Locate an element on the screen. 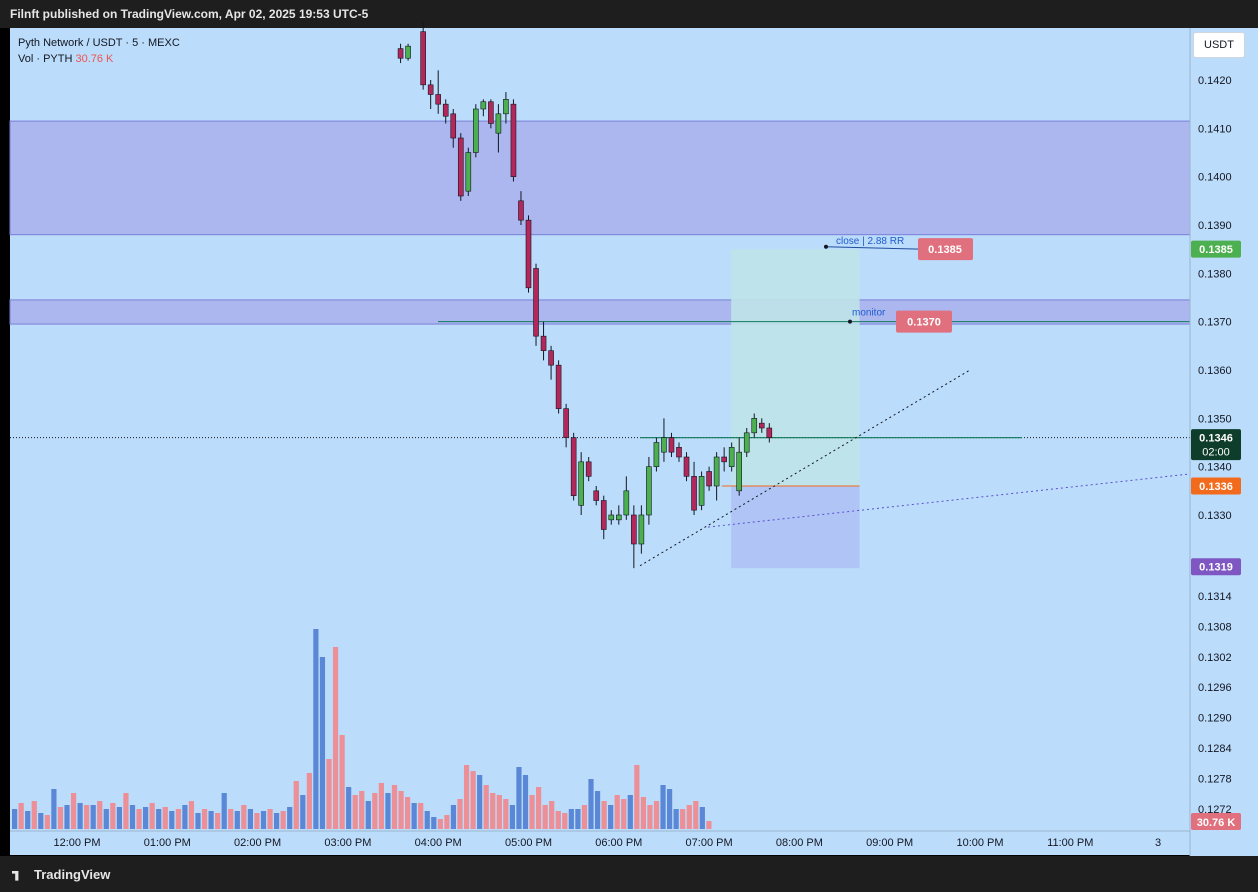 The width and height of the screenshot is (1258, 892). entry-price-tag-text: 0.1336 is located at coordinates (1216, 487).